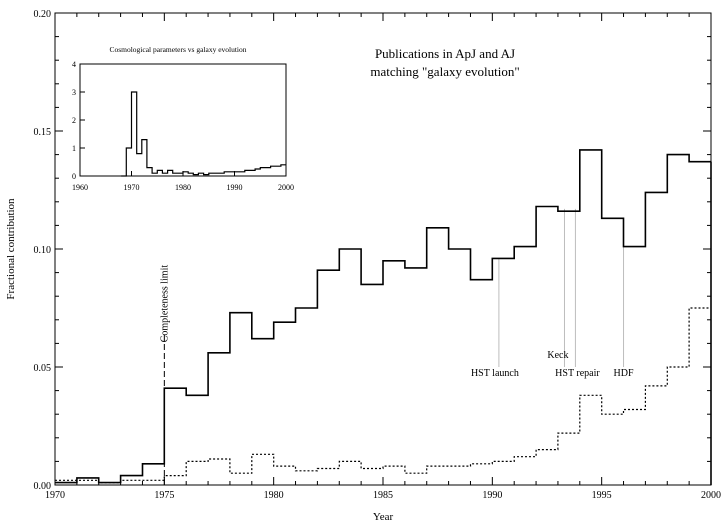 Image resolution: width=721 pixels, height=525 pixels. Describe the element at coordinates (495, 373) in the screenshot. I see `event-marker-label: HST launch` at that location.